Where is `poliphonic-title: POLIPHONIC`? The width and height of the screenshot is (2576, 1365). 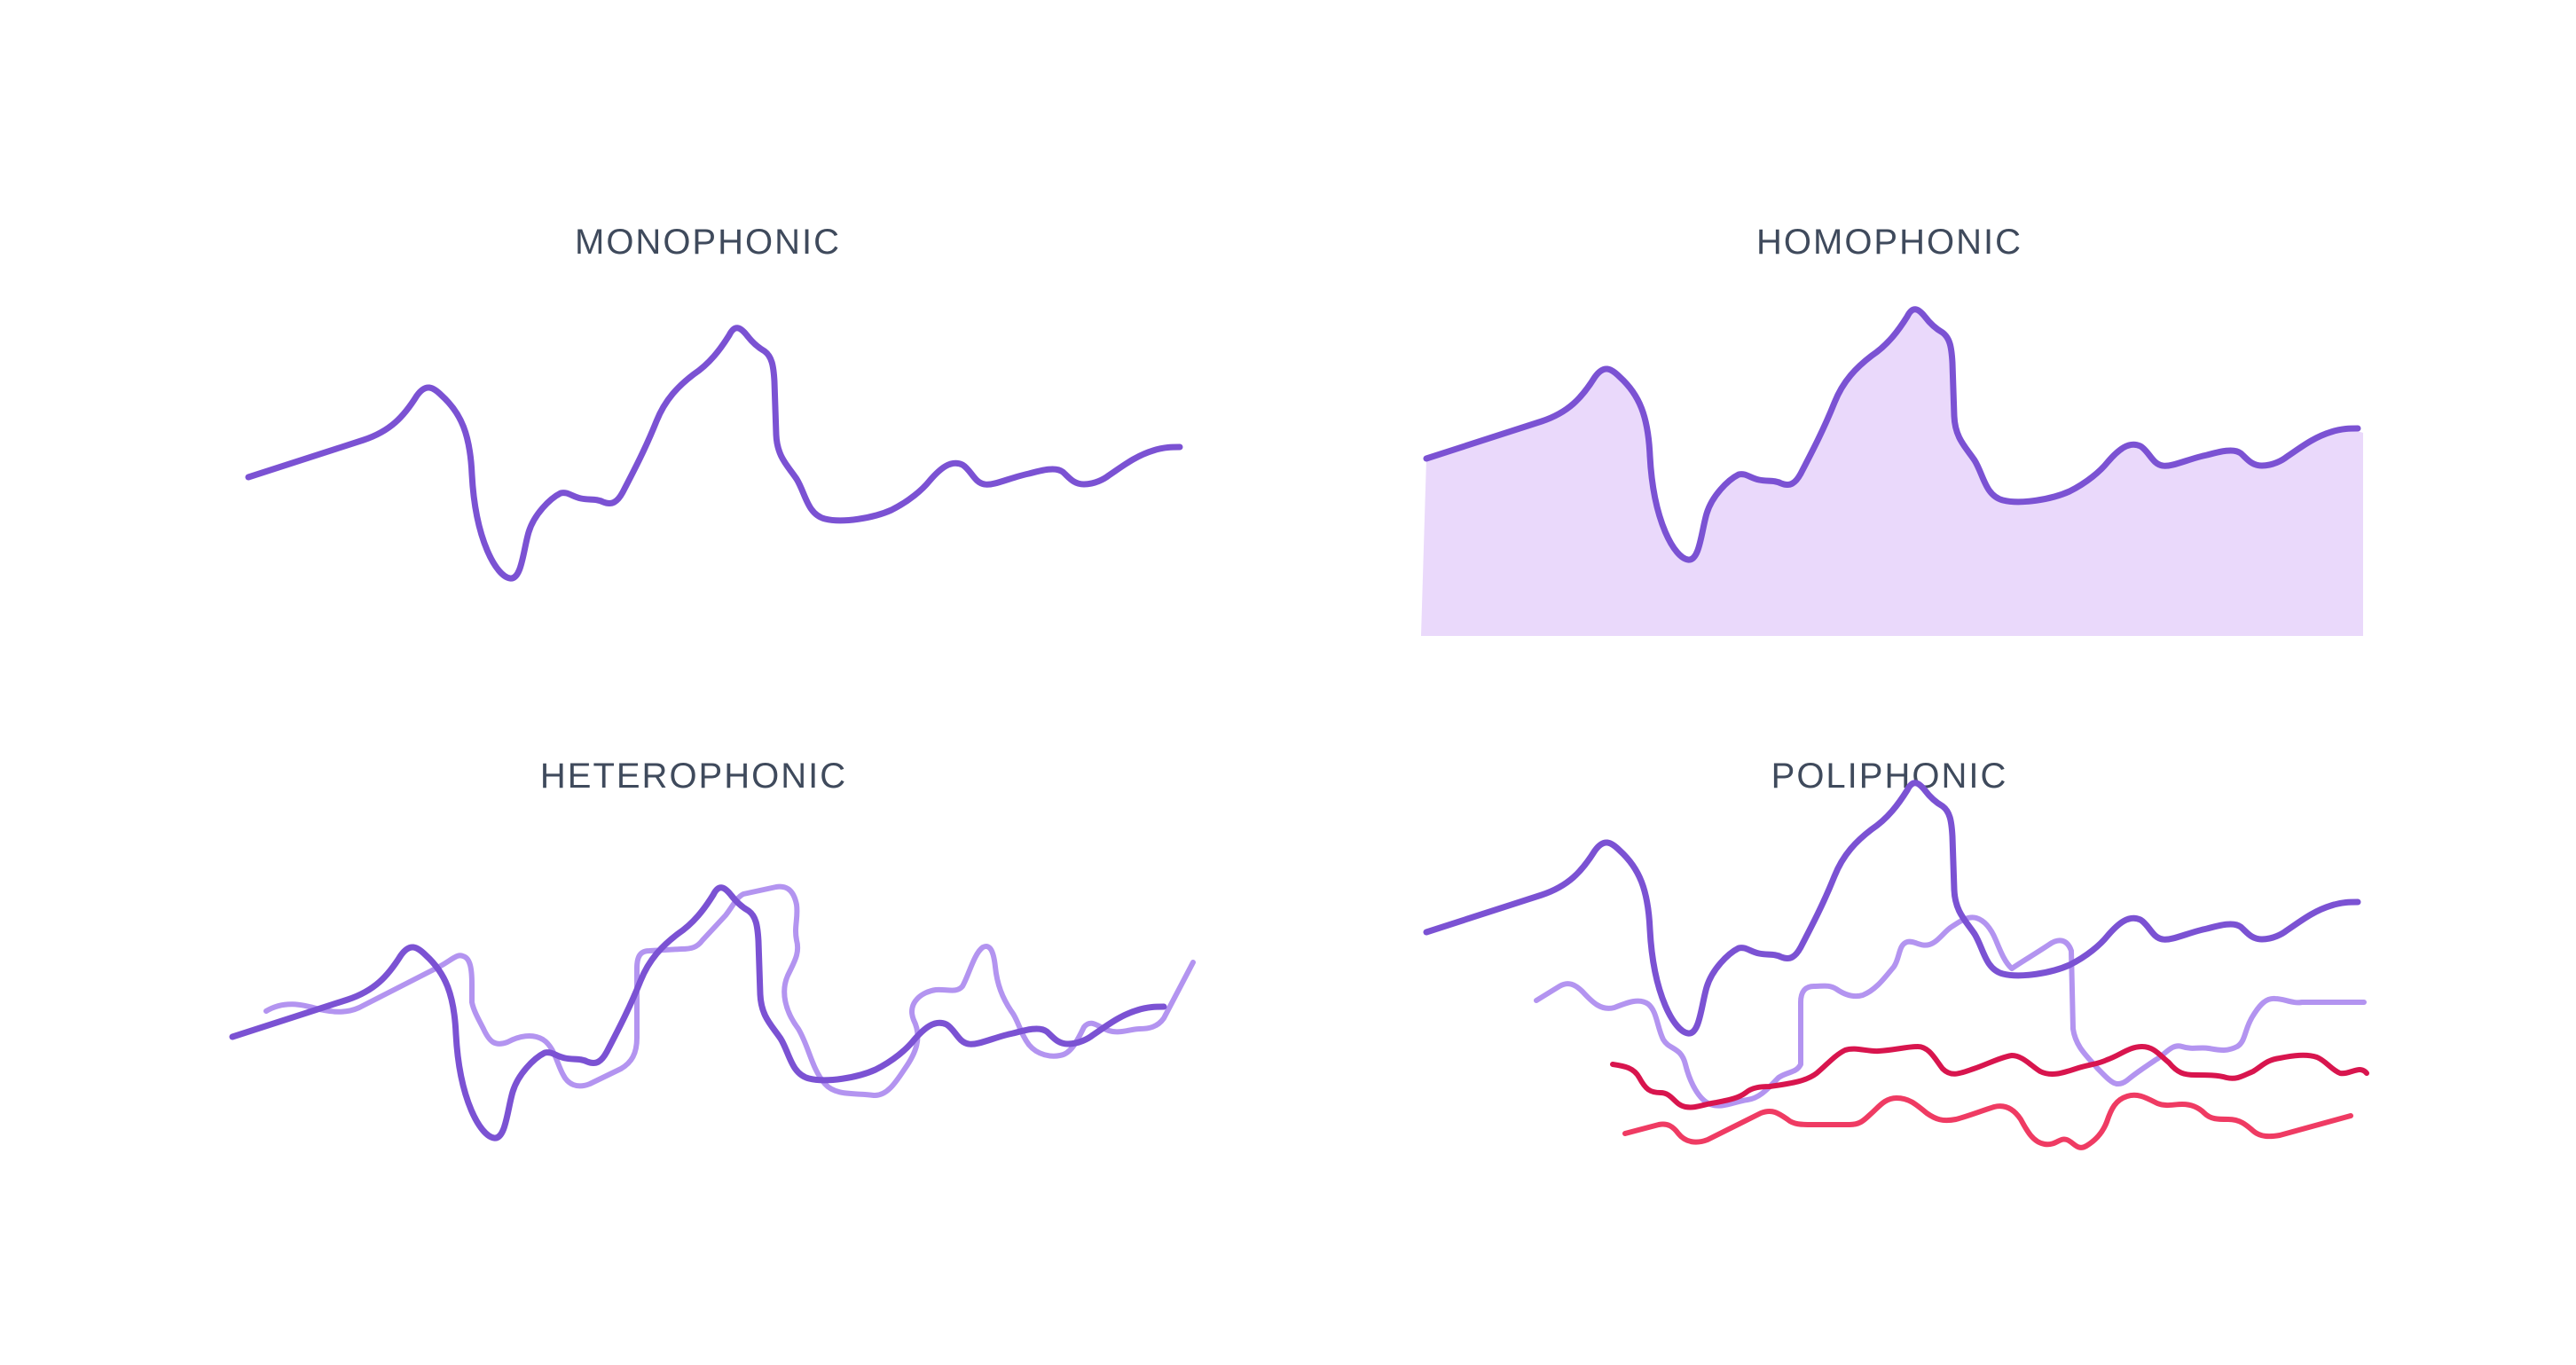 poliphonic-title: POLIPHONIC is located at coordinates (1889, 776).